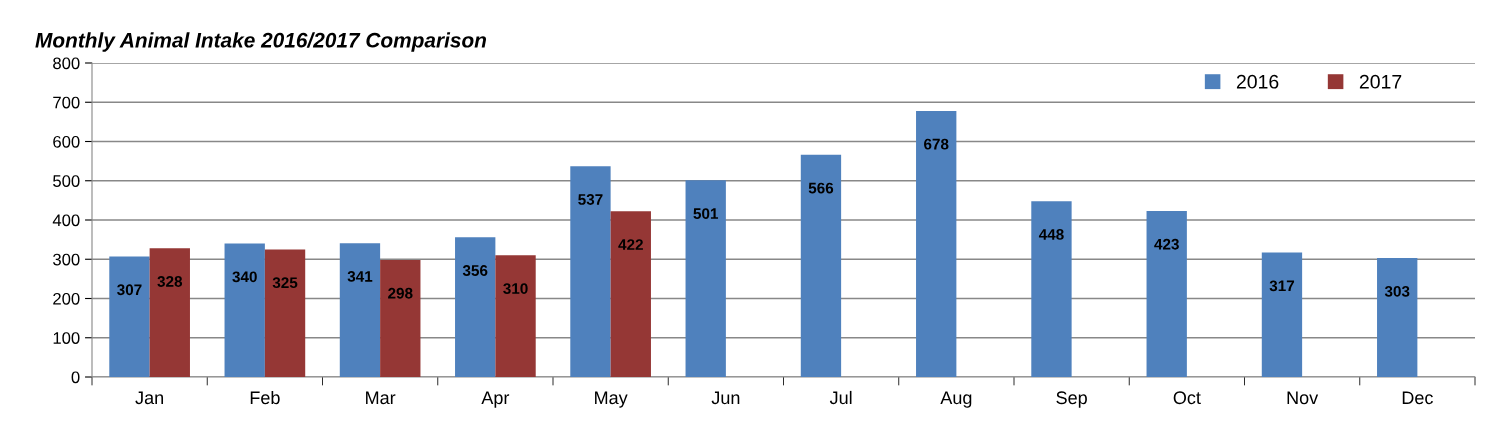  Describe the element at coordinates (1380, 81) in the screenshot. I see `legend-label: 2017` at that location.